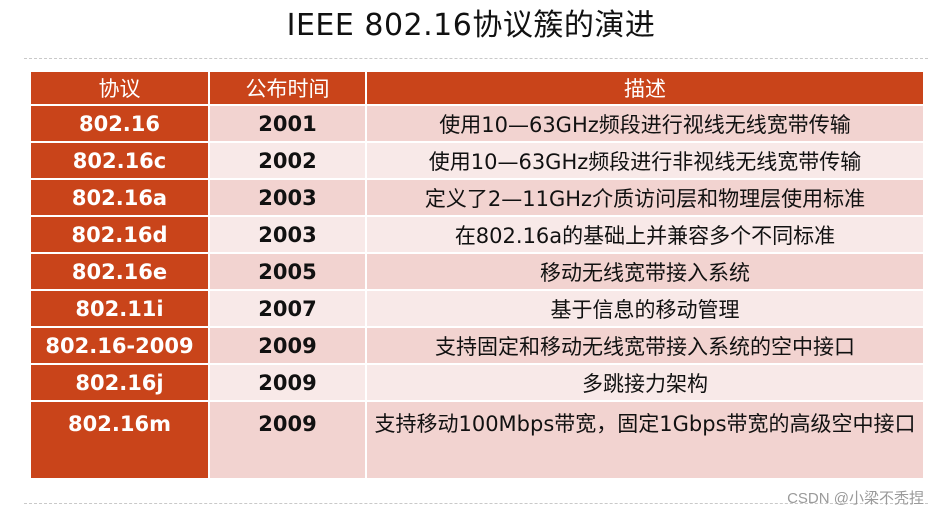 Image resolution: width=942 pixels, height=514 pixels. I want to click on table-row: 802.16 2001 使用10—63GHz频段进行视线无线宽带传输, so click(477, 123).